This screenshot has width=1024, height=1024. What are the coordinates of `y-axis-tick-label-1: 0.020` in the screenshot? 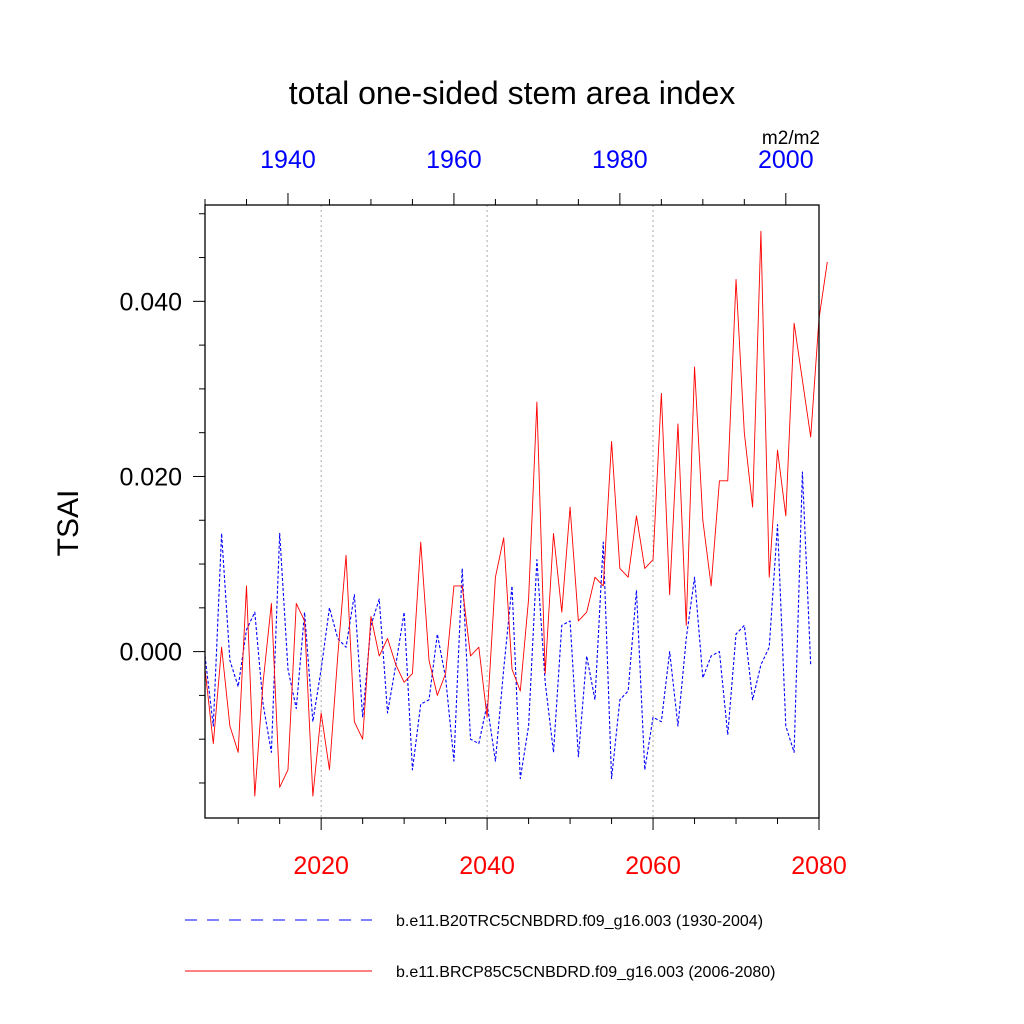 It's located at (150, 477).